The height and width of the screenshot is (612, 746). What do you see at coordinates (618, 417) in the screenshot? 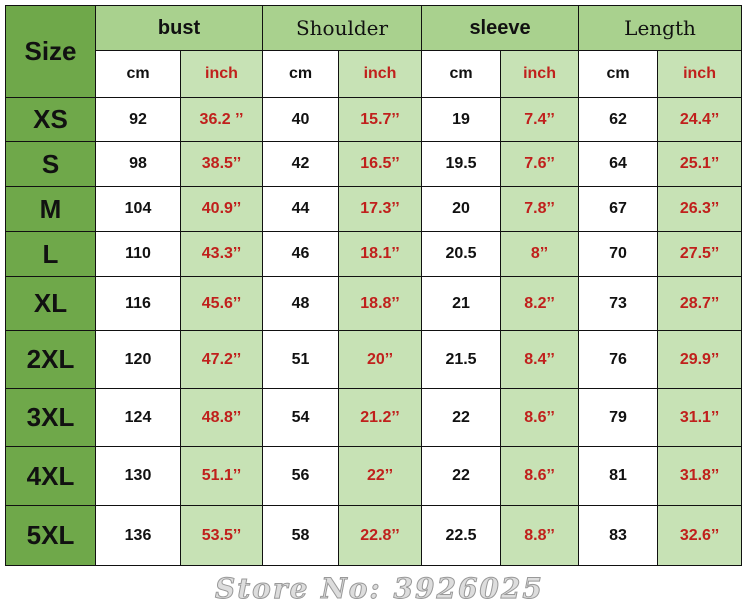
I see `cm-value: 79` at bounding box center [618, 417].